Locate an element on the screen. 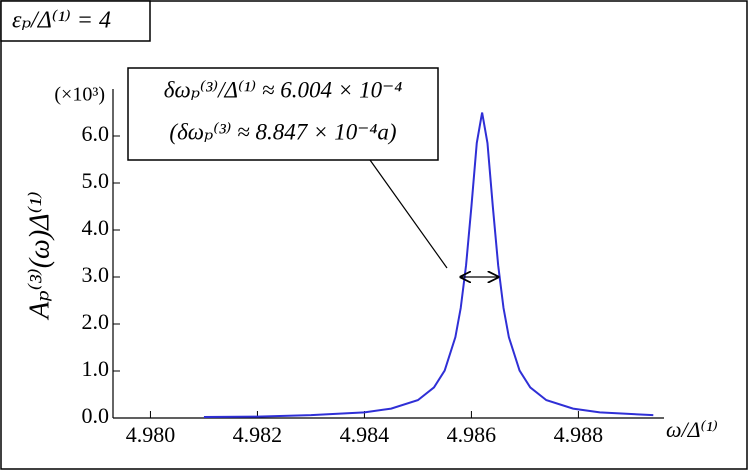 The height and width of the screenshot is (470, 748). y-scale-label: (×10³) is located at coordinates (79, 95).